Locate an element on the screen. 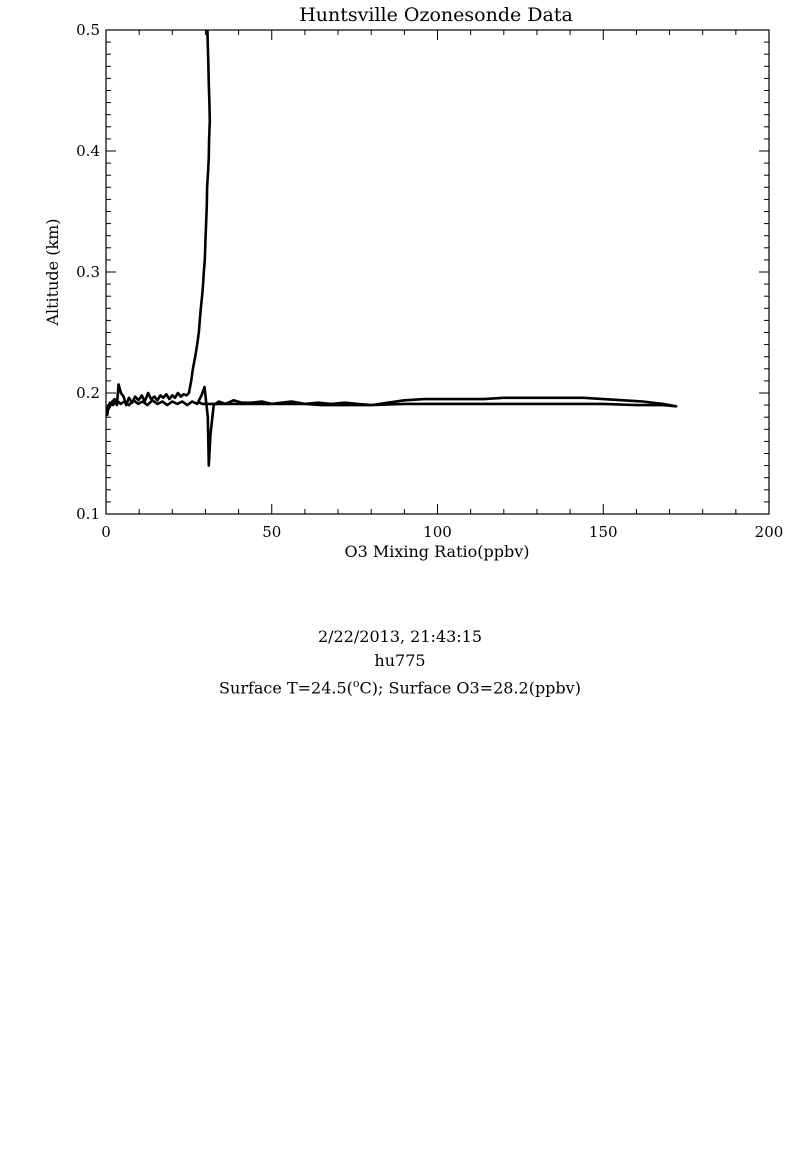  x-tick-label: 100 is located at coordinates (437, 532).